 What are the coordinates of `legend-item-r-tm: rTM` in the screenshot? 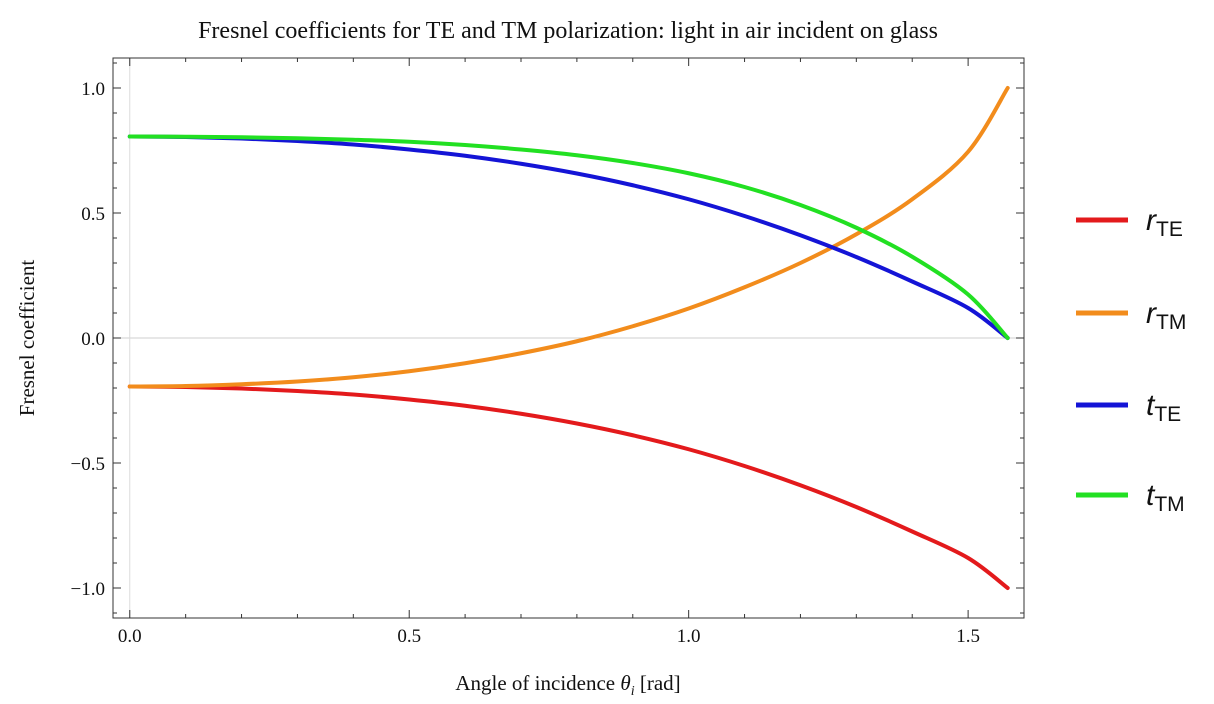 It's located at (1131, 315).